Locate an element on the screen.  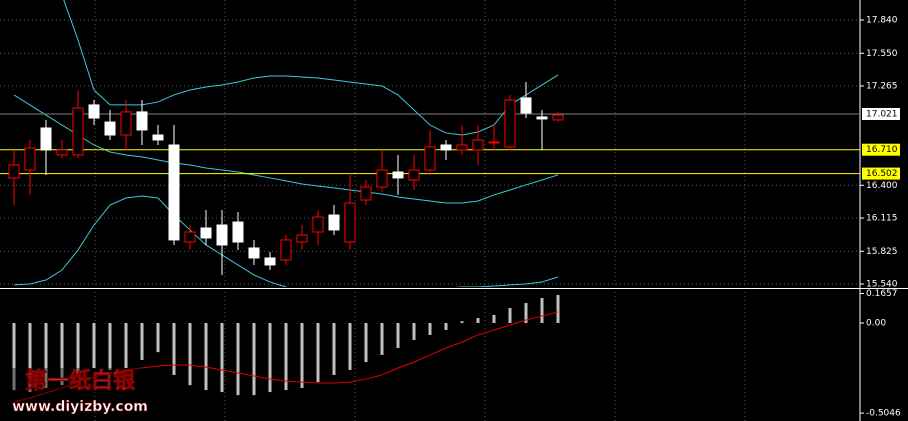
y-tick-label: 0.00 is located at coordinates (876, 324).